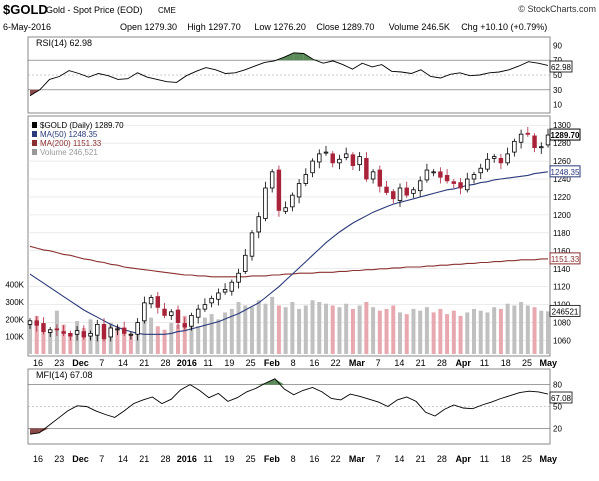 Image resolution: width=599 pixels, height=481 pixels. I want to click on price-tick-1240: 1240, so click(562, 179).